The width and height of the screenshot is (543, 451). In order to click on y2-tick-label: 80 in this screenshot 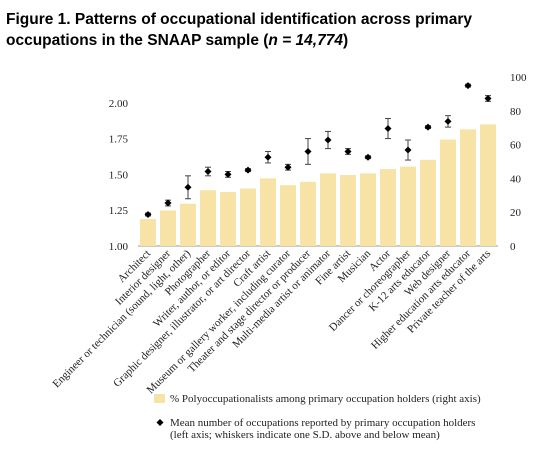, I will do `click(516, 112)`.